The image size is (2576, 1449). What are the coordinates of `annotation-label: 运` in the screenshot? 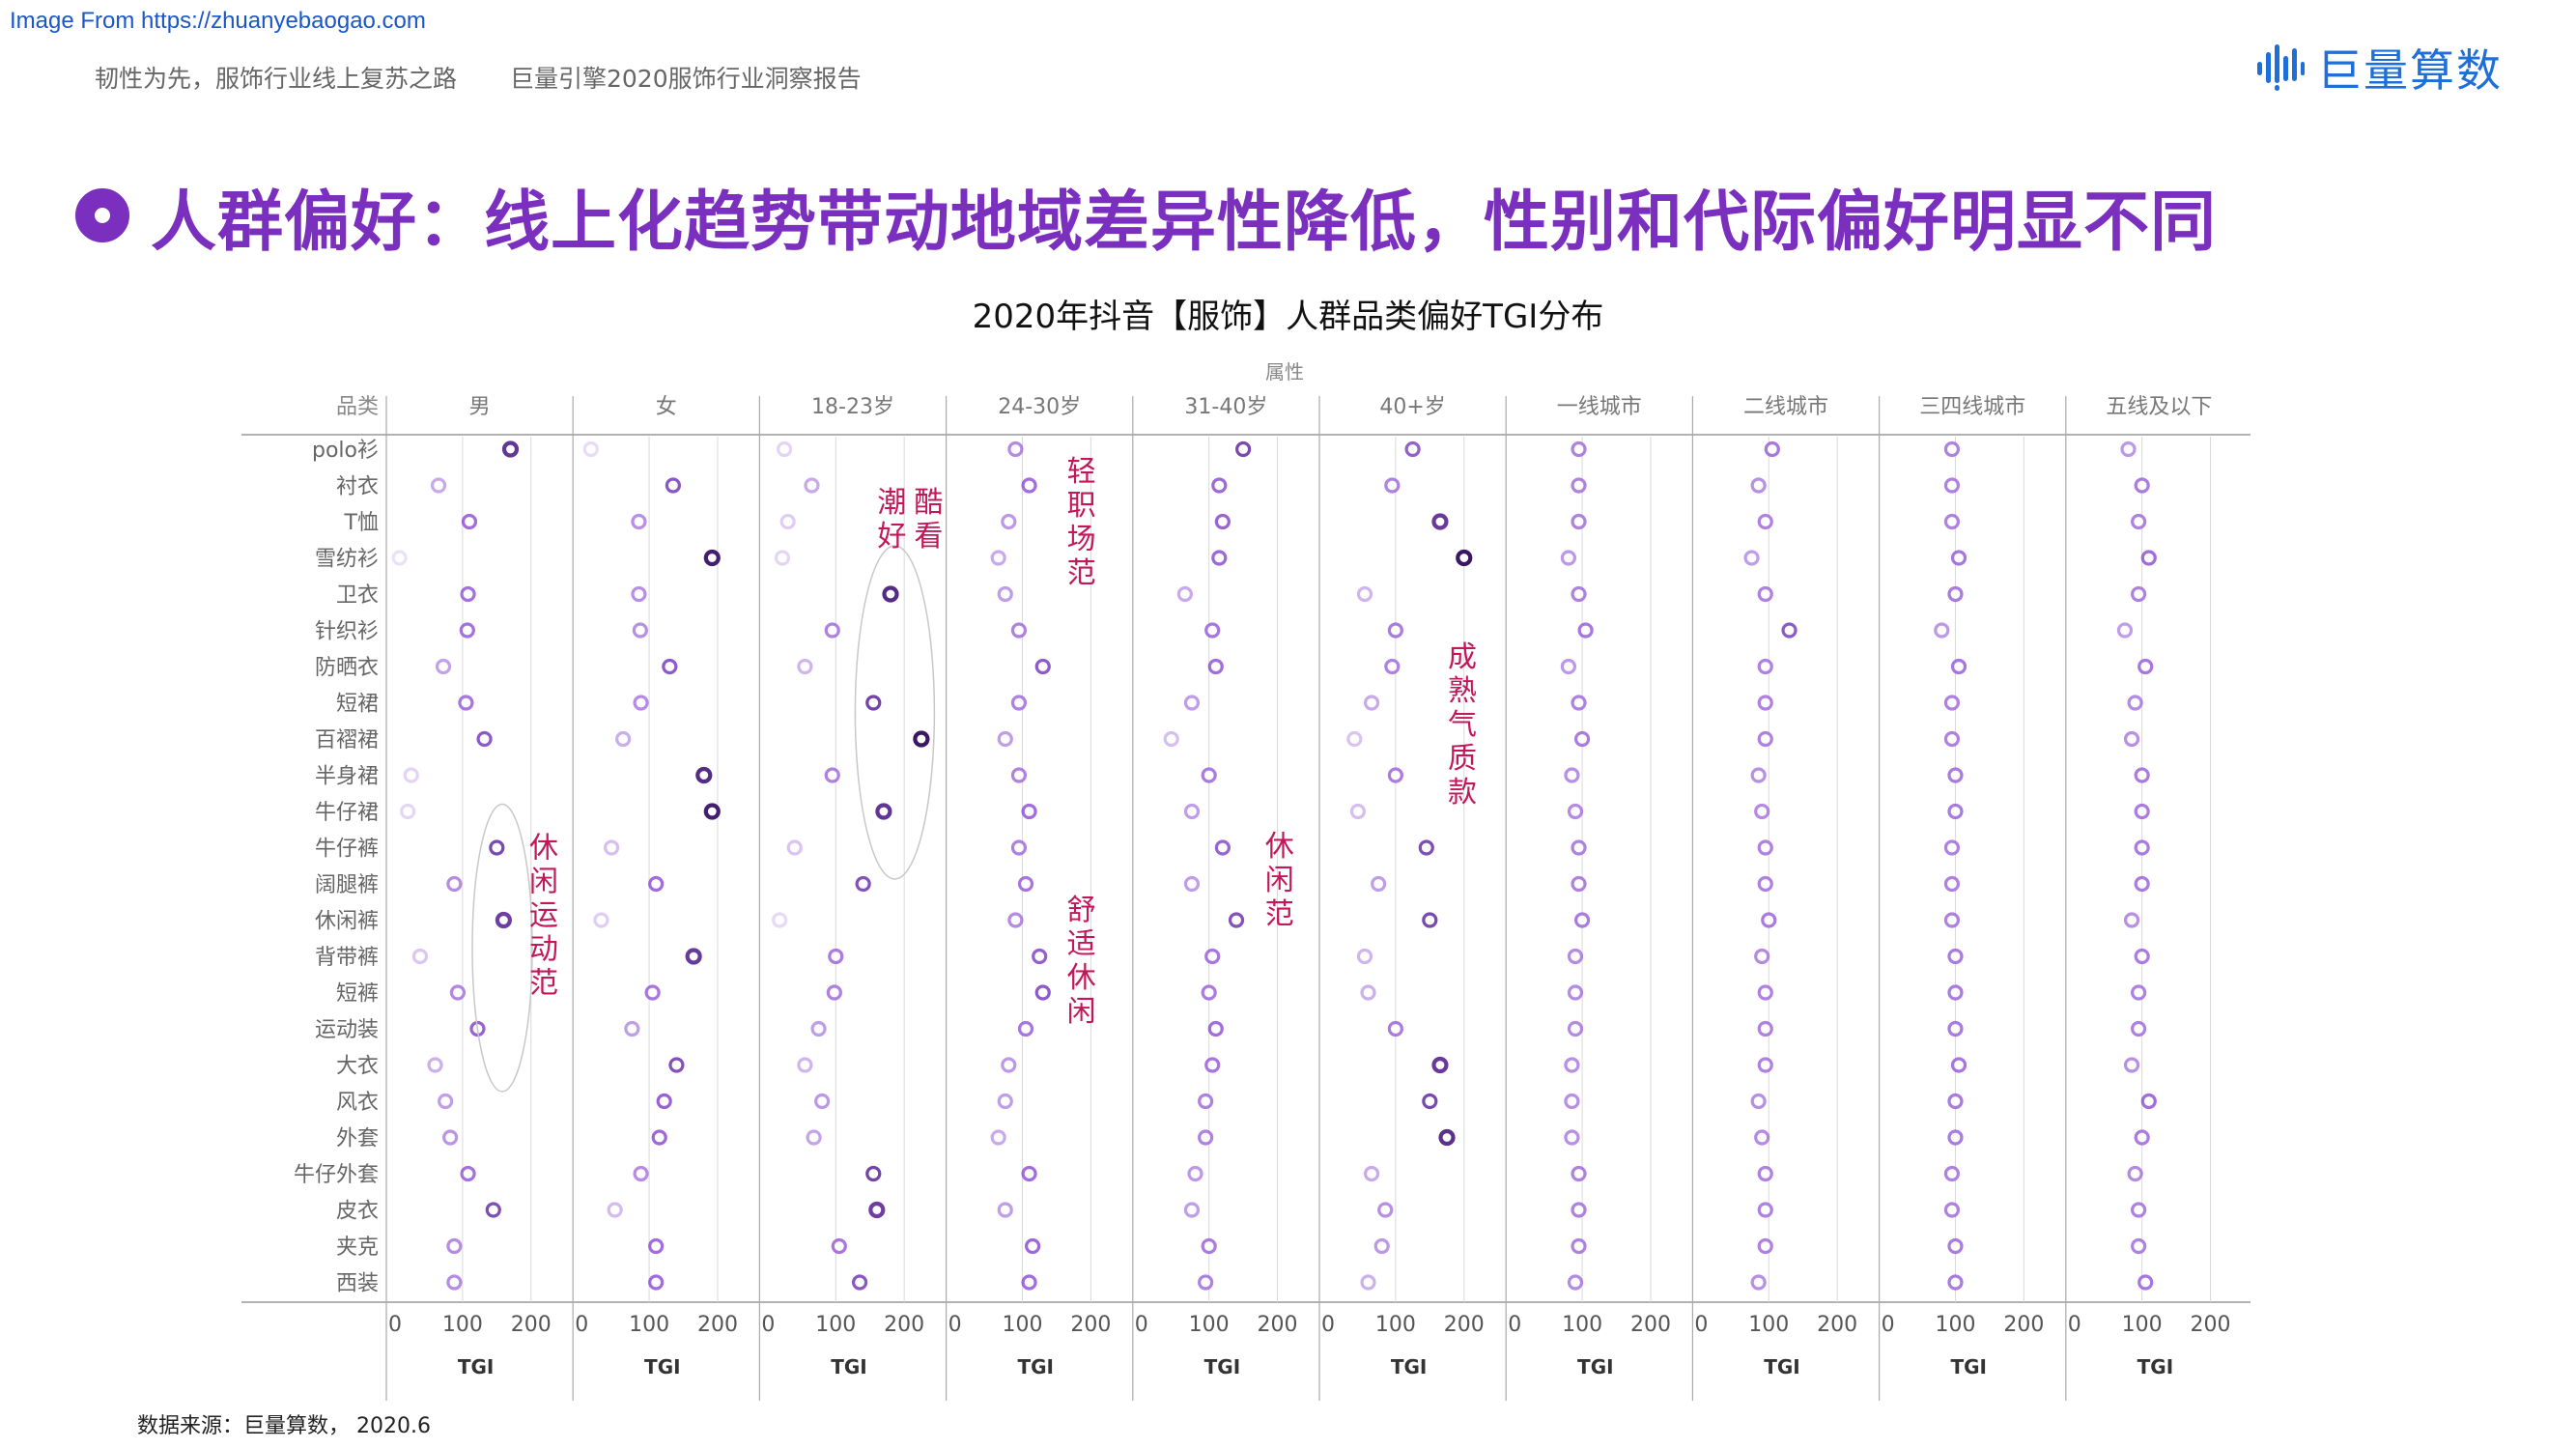 It's located at (543, 916).